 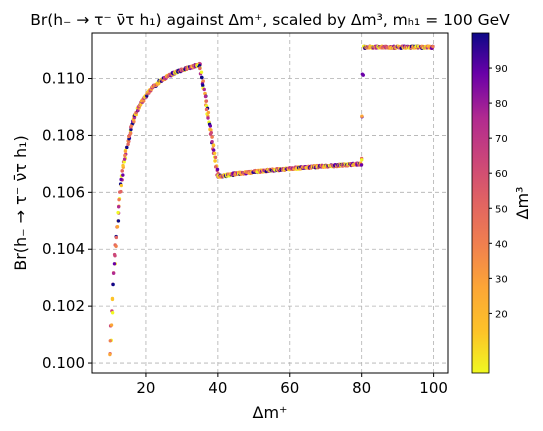 I want to click on x-tick-label: 60, so click(x=289, y=388).